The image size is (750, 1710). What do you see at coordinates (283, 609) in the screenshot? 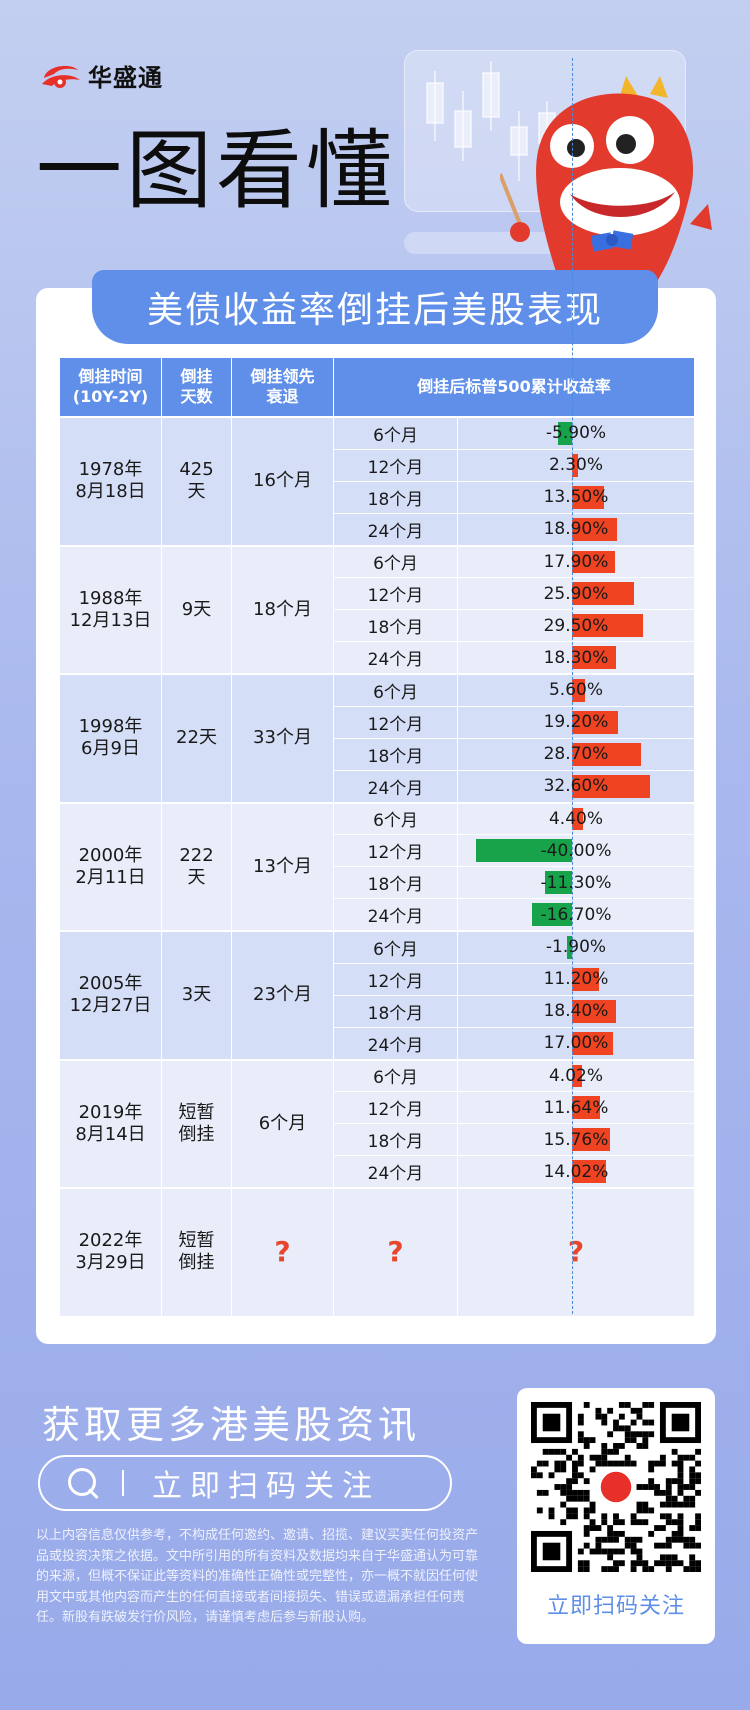
I see `row-lead: 18个月` at bounding box center [283, 609].